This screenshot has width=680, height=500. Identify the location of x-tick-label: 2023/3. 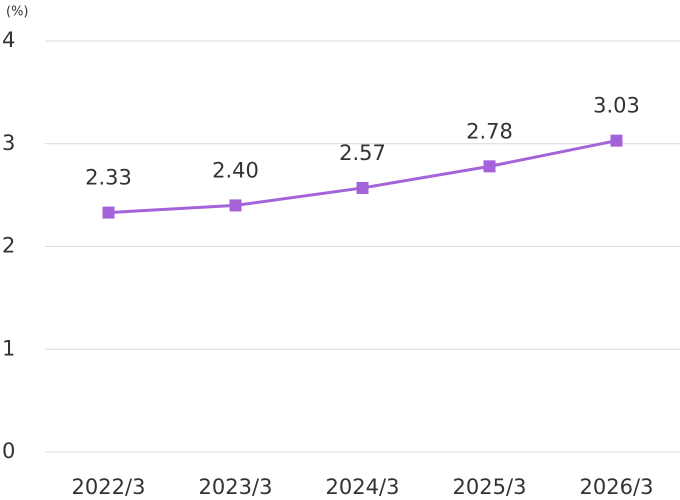
(236, 487).